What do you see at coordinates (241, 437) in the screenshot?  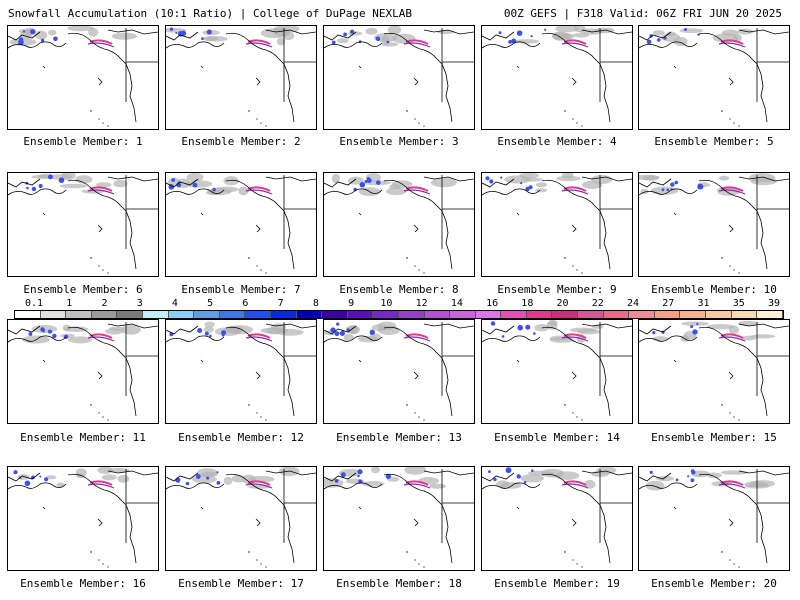 I see `ensemble-member-label: Ensemble Member: 12` at bounding box center [241, 437].